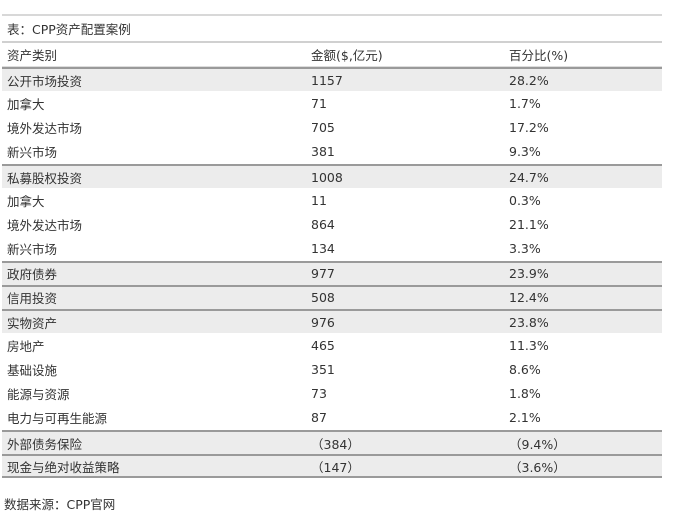 The image size is (673, 518). Describe the element at coordinates (45, 81) in the screenshot. I see `cell-category: 公开市场投资` at that location.